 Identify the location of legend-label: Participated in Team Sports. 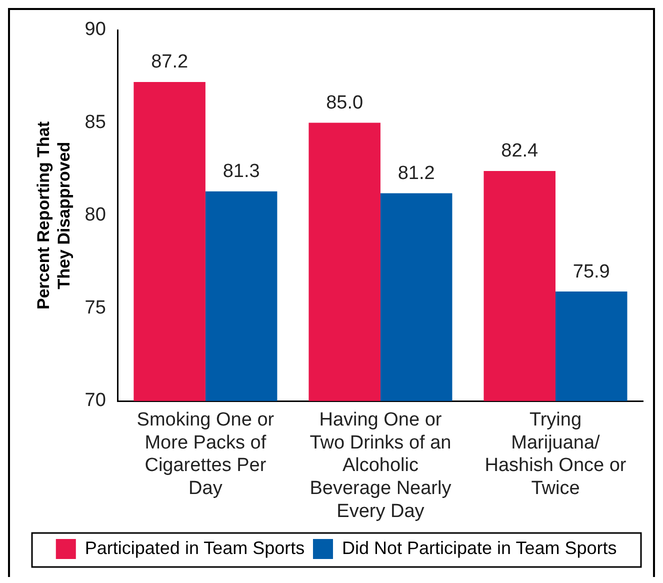
(194, 548).